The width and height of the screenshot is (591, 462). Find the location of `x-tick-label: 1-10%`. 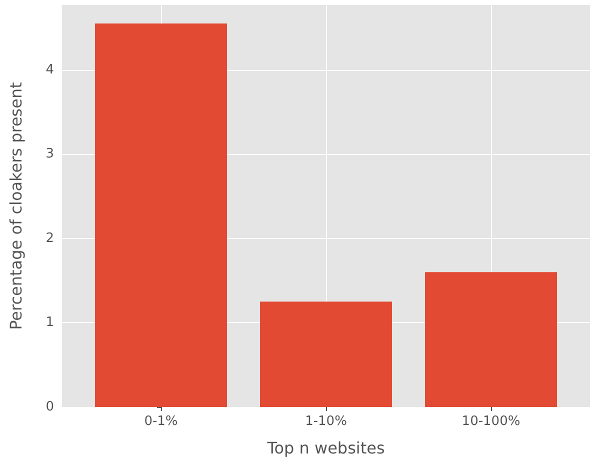

x-tick-label: 1-10% is located at coordinates (326, 421).